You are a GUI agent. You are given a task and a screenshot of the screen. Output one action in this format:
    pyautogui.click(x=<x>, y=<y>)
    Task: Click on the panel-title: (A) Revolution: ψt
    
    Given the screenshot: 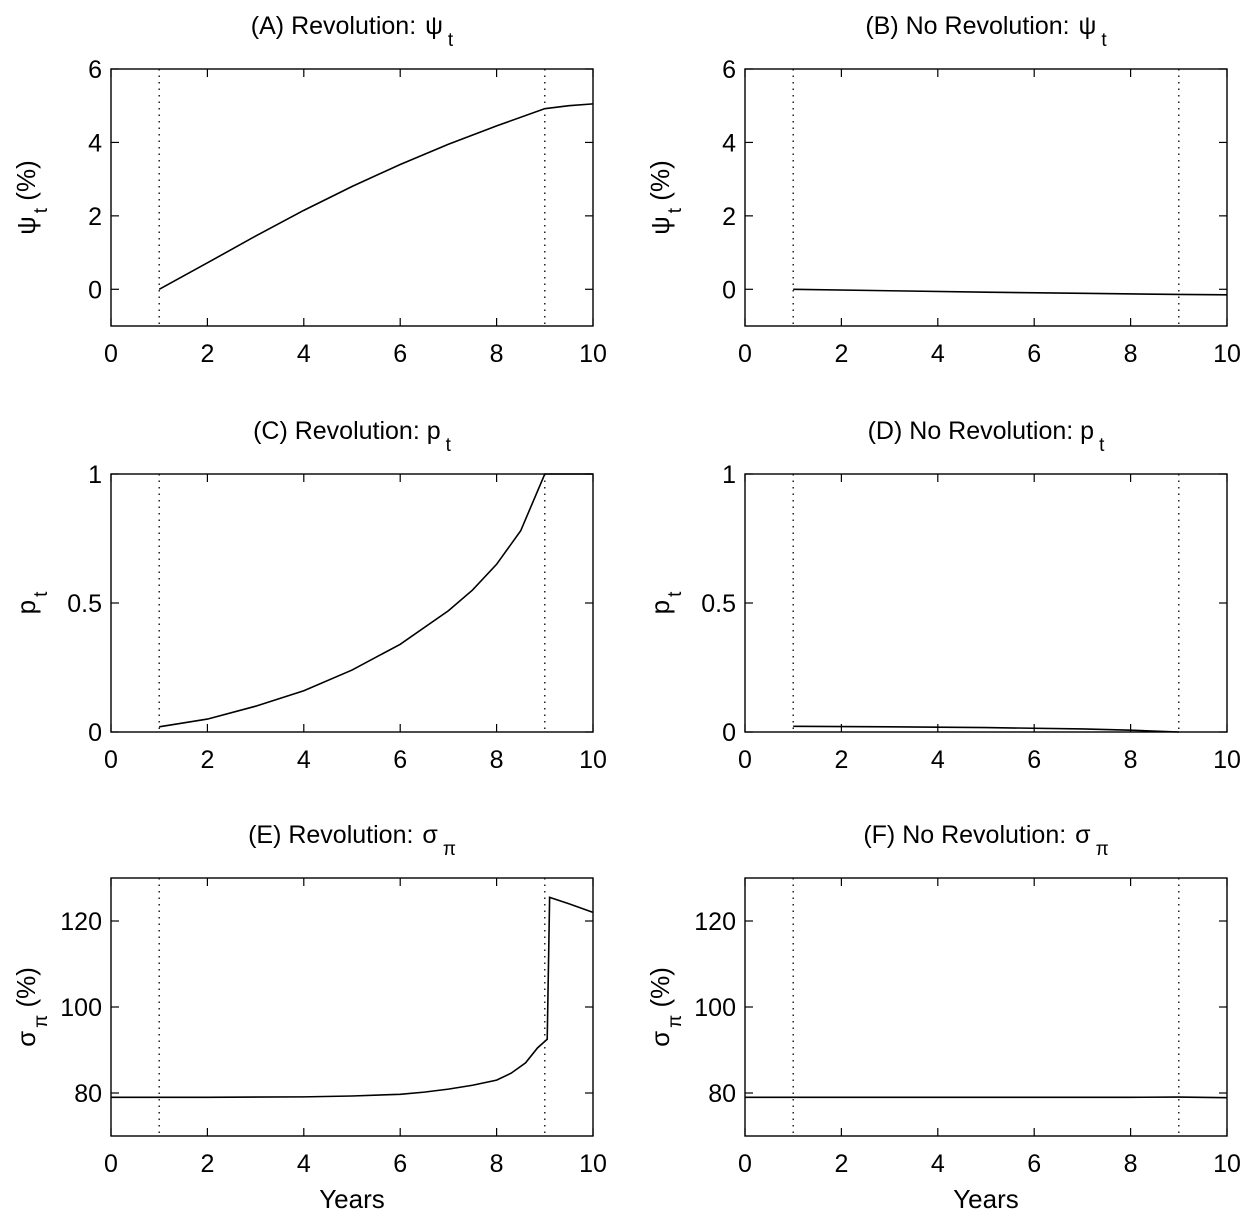 What is the action you would take?
    pyautogui.click(x=352, y=31)
    